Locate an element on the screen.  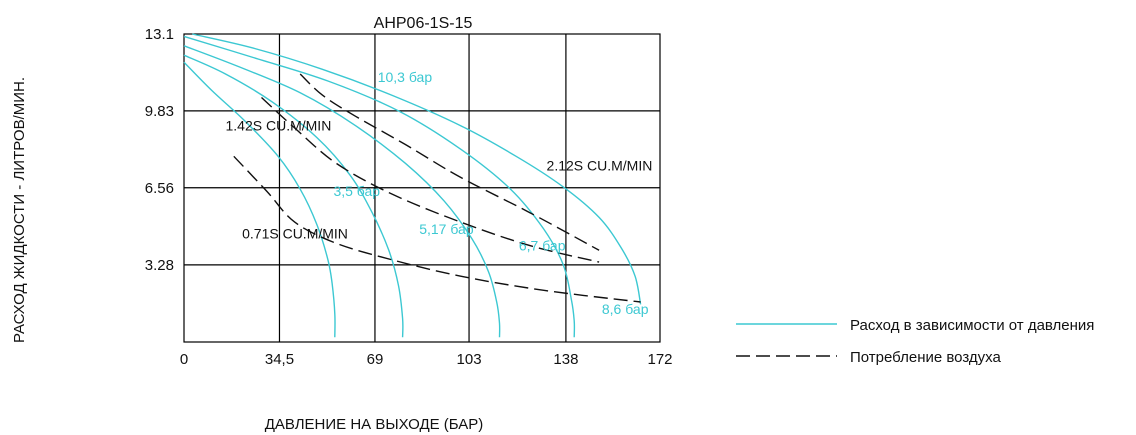
legend-air-label: Потребление воздуха is located at coordinates (925, 357).